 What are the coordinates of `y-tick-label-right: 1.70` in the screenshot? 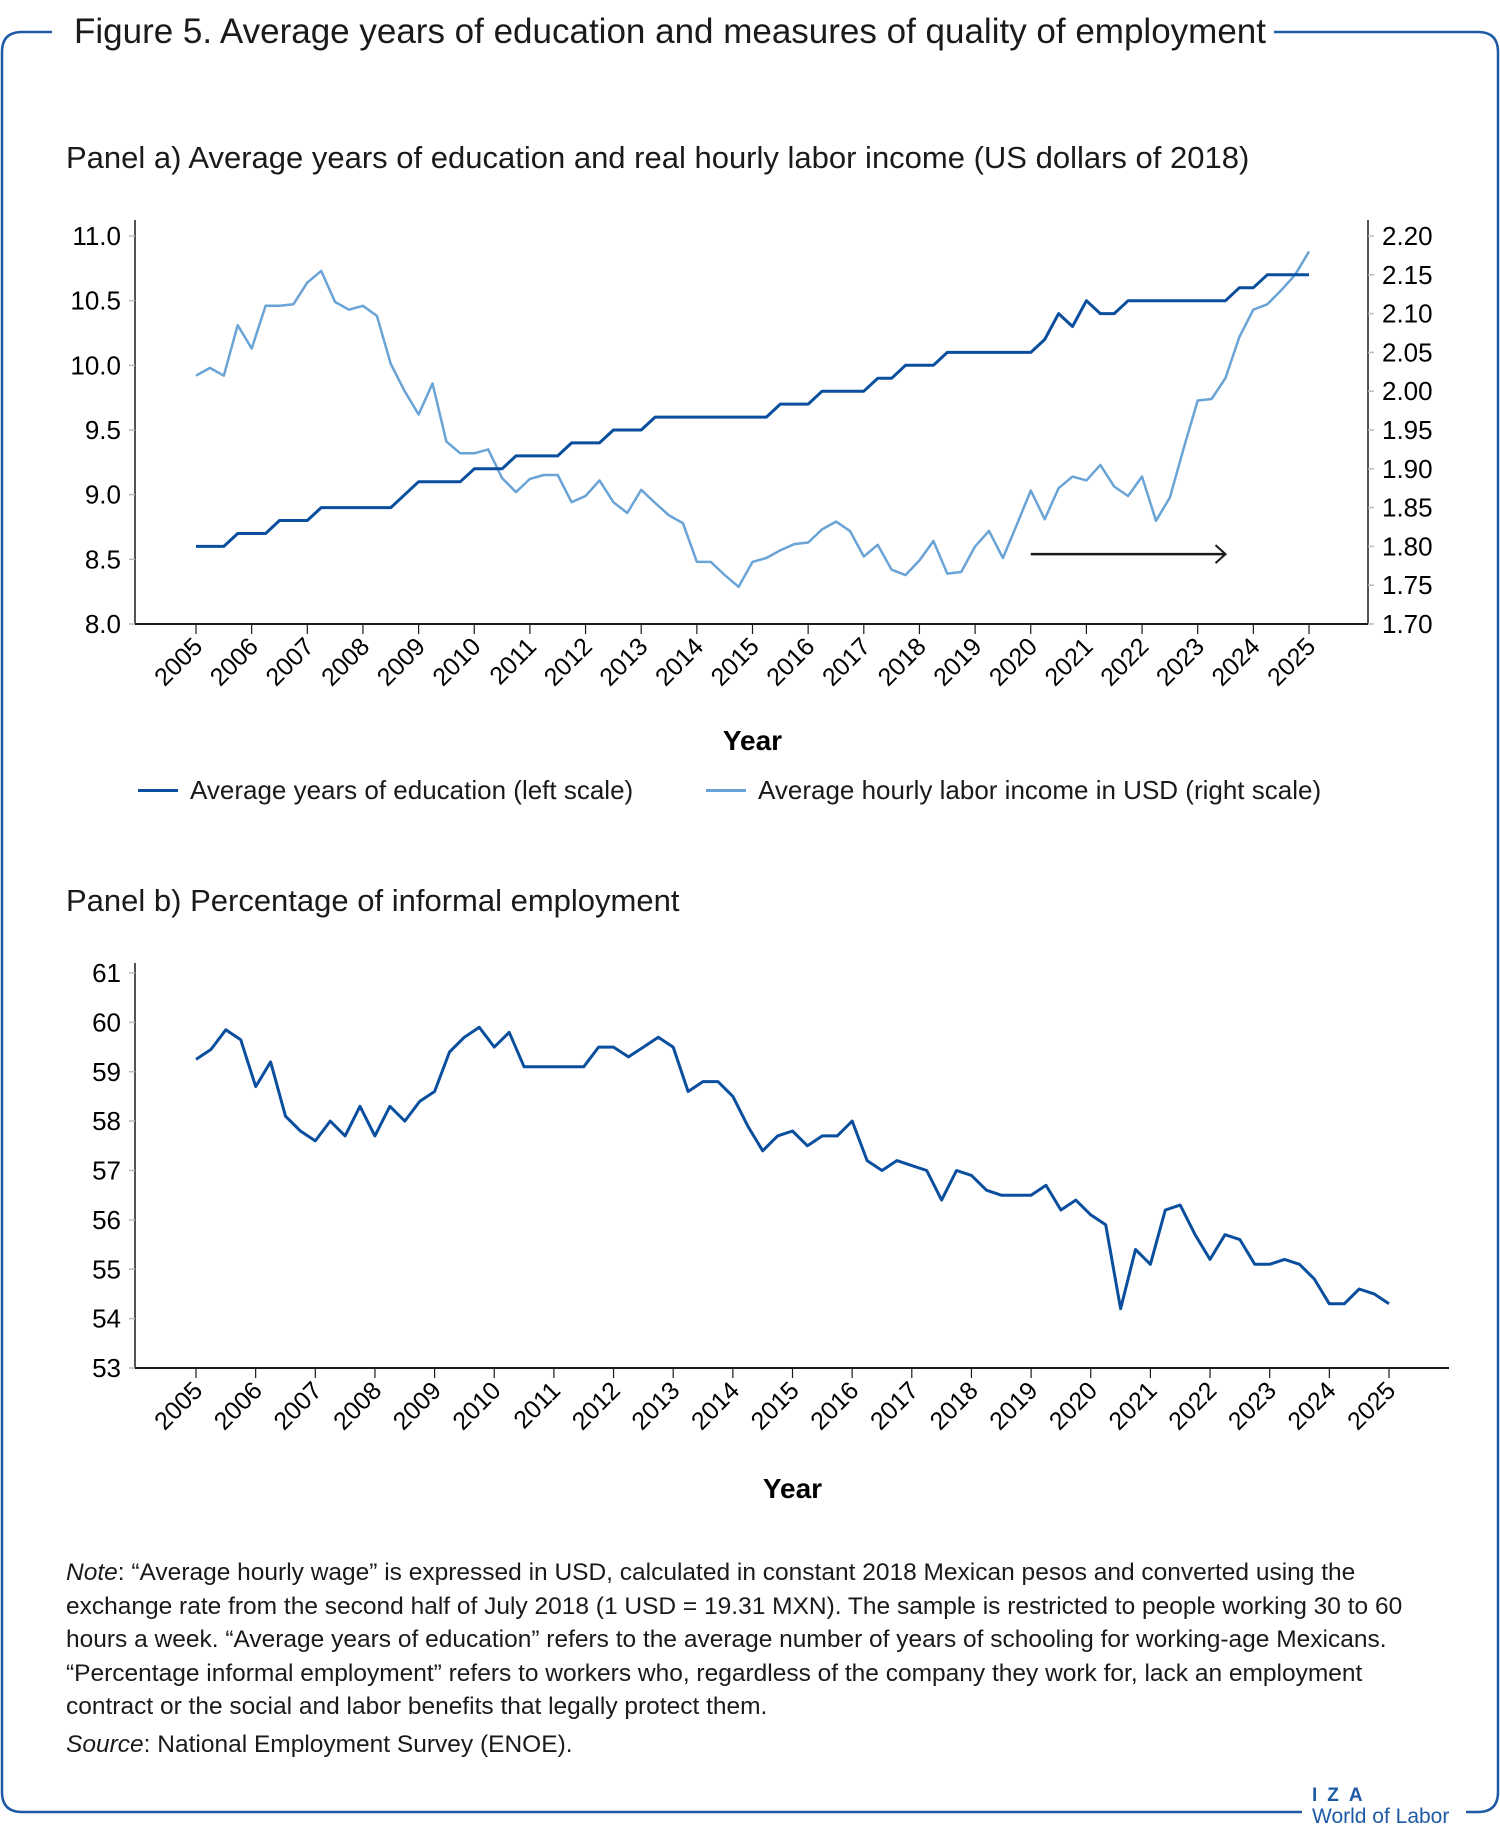 It's located at (1407, 624).